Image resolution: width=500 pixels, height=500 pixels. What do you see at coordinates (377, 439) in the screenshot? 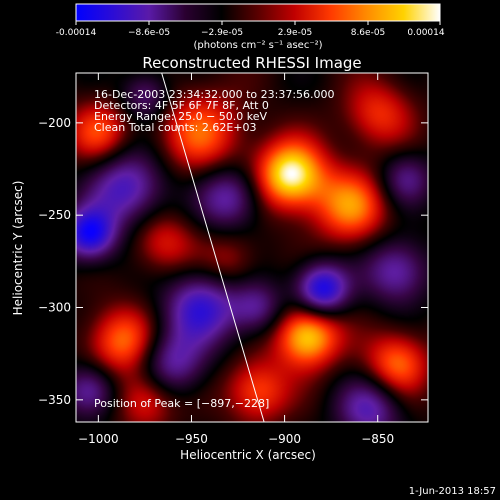
I see `x-tick-label: −850` at bounding box center [377, 439].